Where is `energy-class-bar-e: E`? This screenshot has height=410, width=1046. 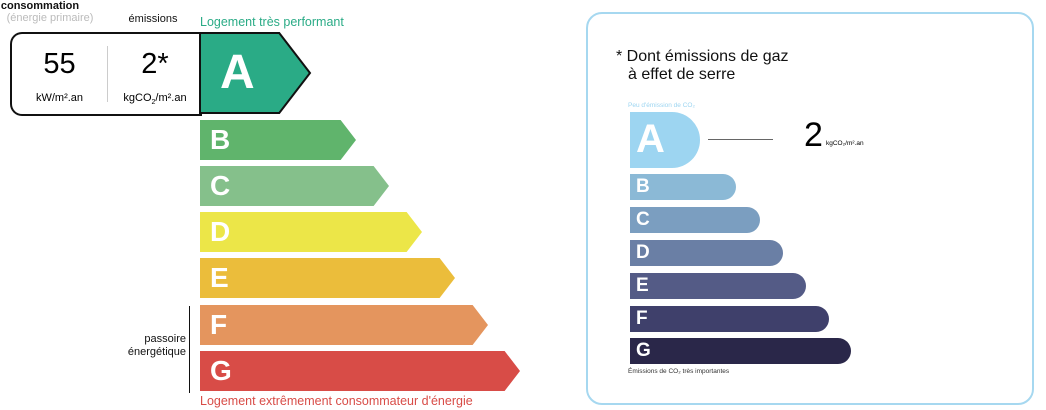
energy-class-bar-e: E is located at coordinates (327, 278).